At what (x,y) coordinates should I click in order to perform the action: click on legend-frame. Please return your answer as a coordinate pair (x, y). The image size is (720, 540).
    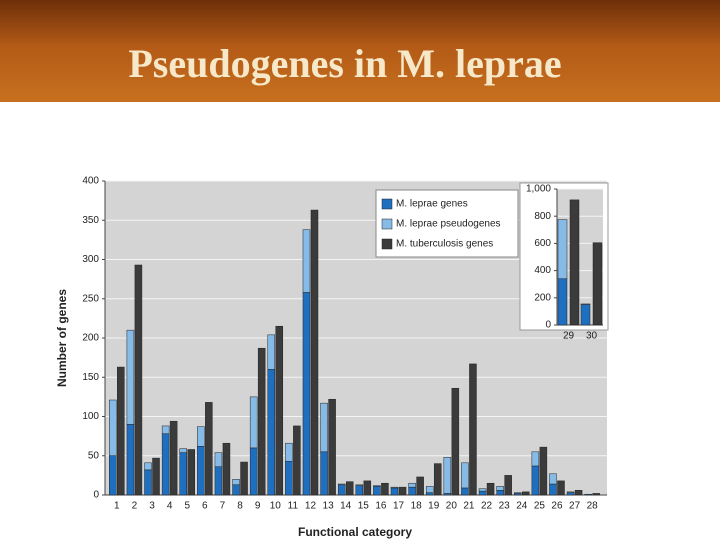
    Looking at the image, I should click on (447, 223).